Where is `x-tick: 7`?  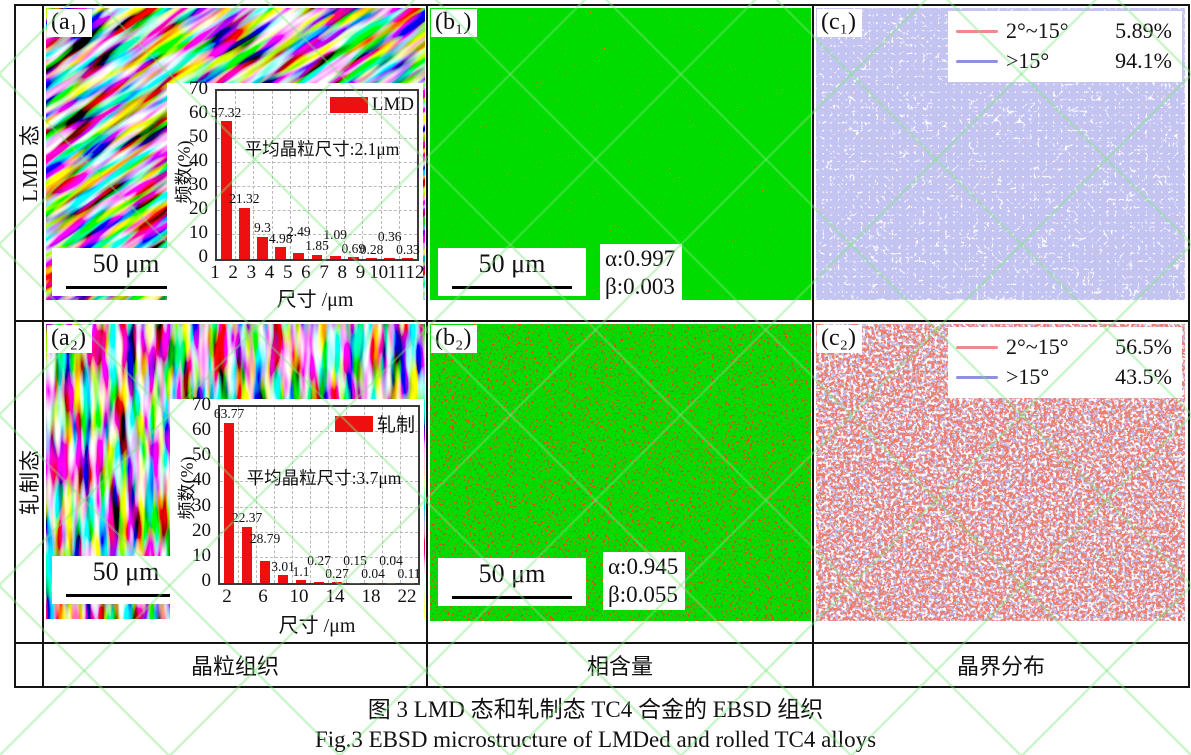
x-tick: 7 is located at coordinates (324, 272).